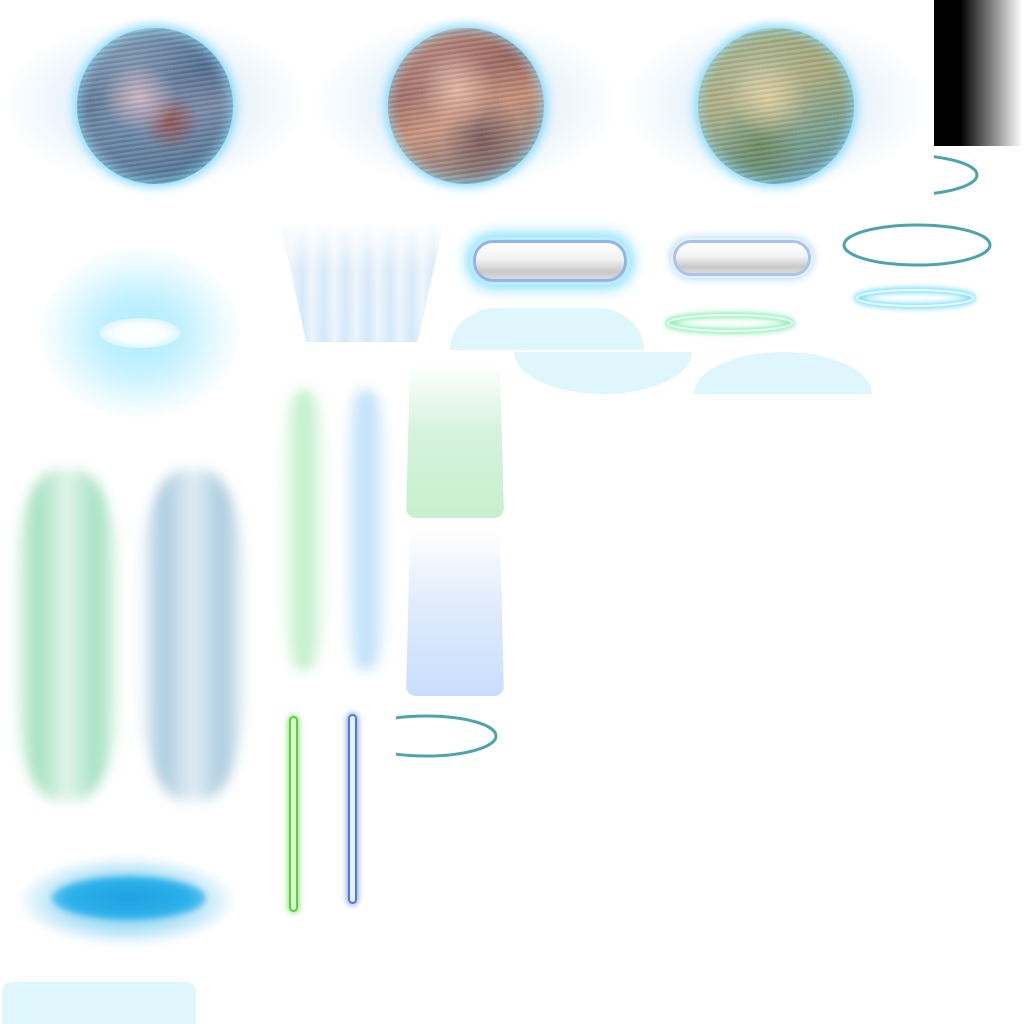  What do you see at coordinates (742, 258) in the screenshot?
I see `glowing-pill-small` at bounding box center [742, 258].